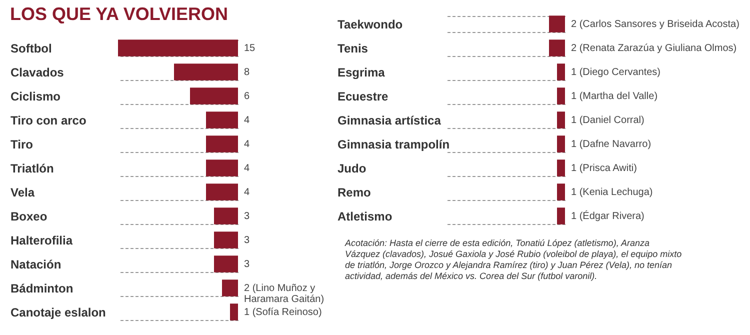  I want to click on data-label: 8, so click(247, 72).